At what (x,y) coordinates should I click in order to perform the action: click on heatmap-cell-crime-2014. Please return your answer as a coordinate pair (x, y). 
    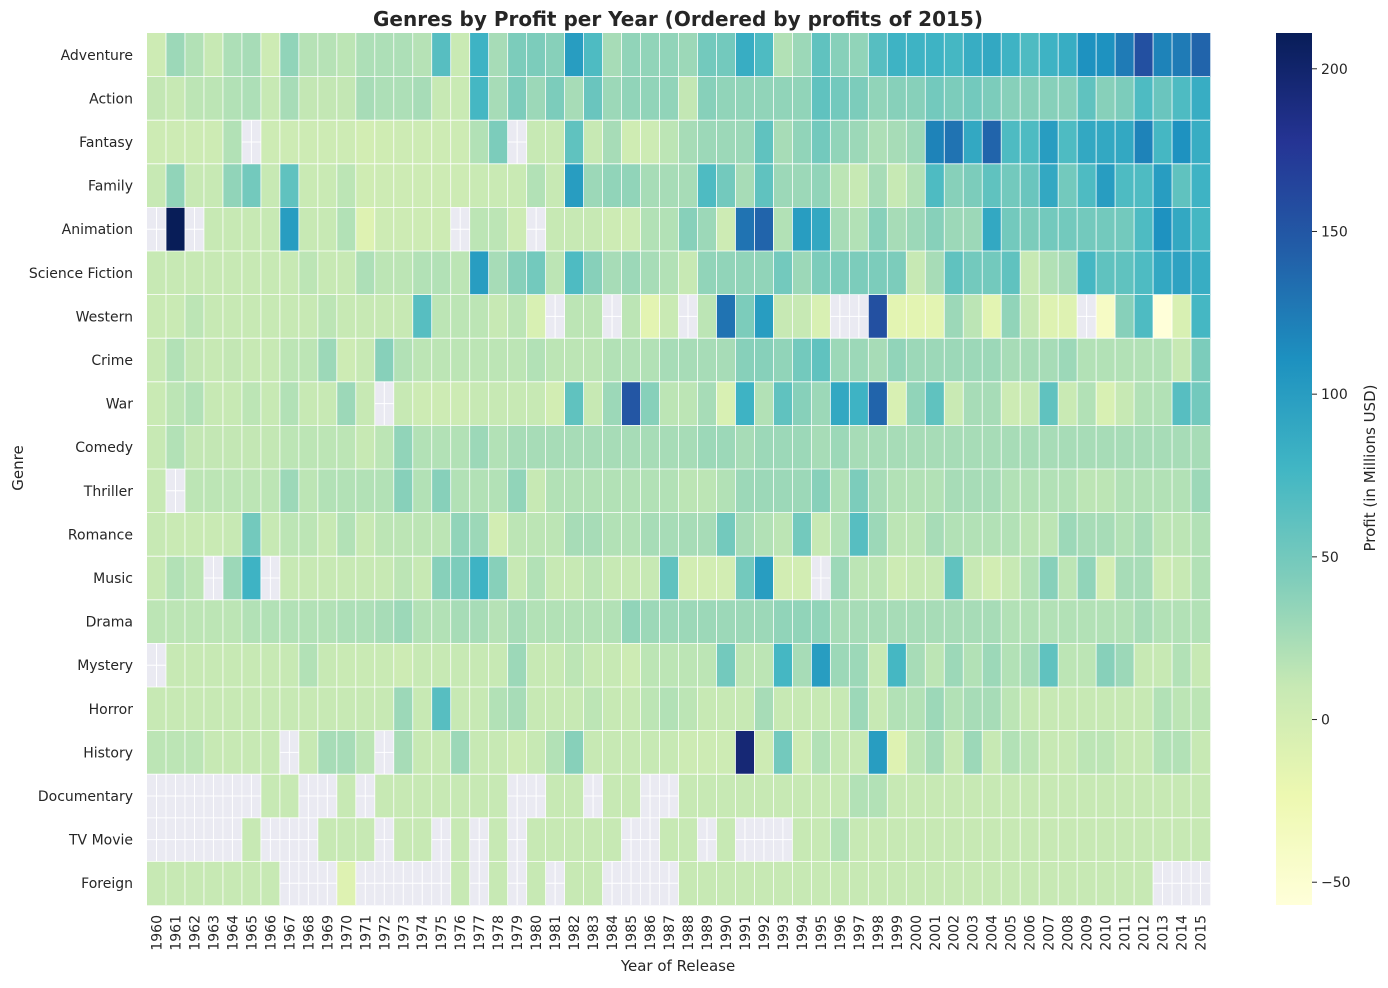
    Looking at the image, I should click on (1182, 360).